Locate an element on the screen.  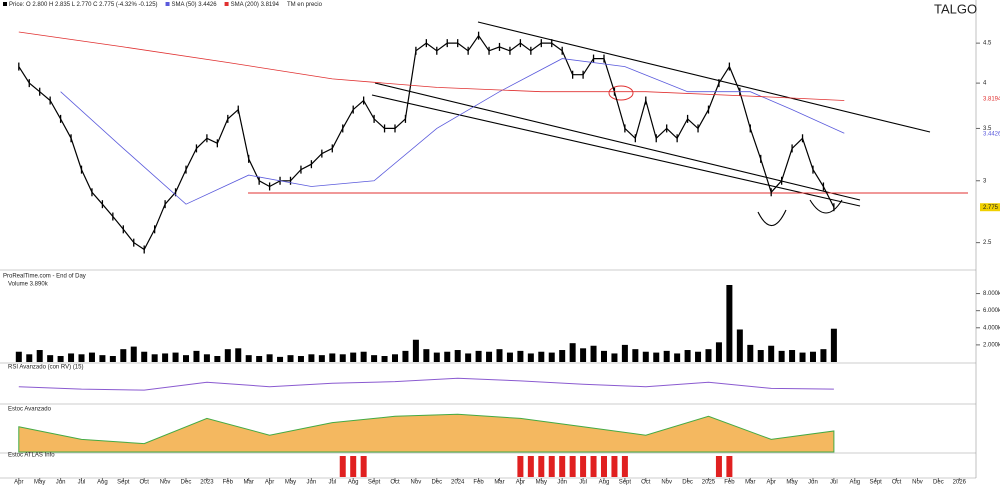
moving-average is located at coordinates (431, 66).